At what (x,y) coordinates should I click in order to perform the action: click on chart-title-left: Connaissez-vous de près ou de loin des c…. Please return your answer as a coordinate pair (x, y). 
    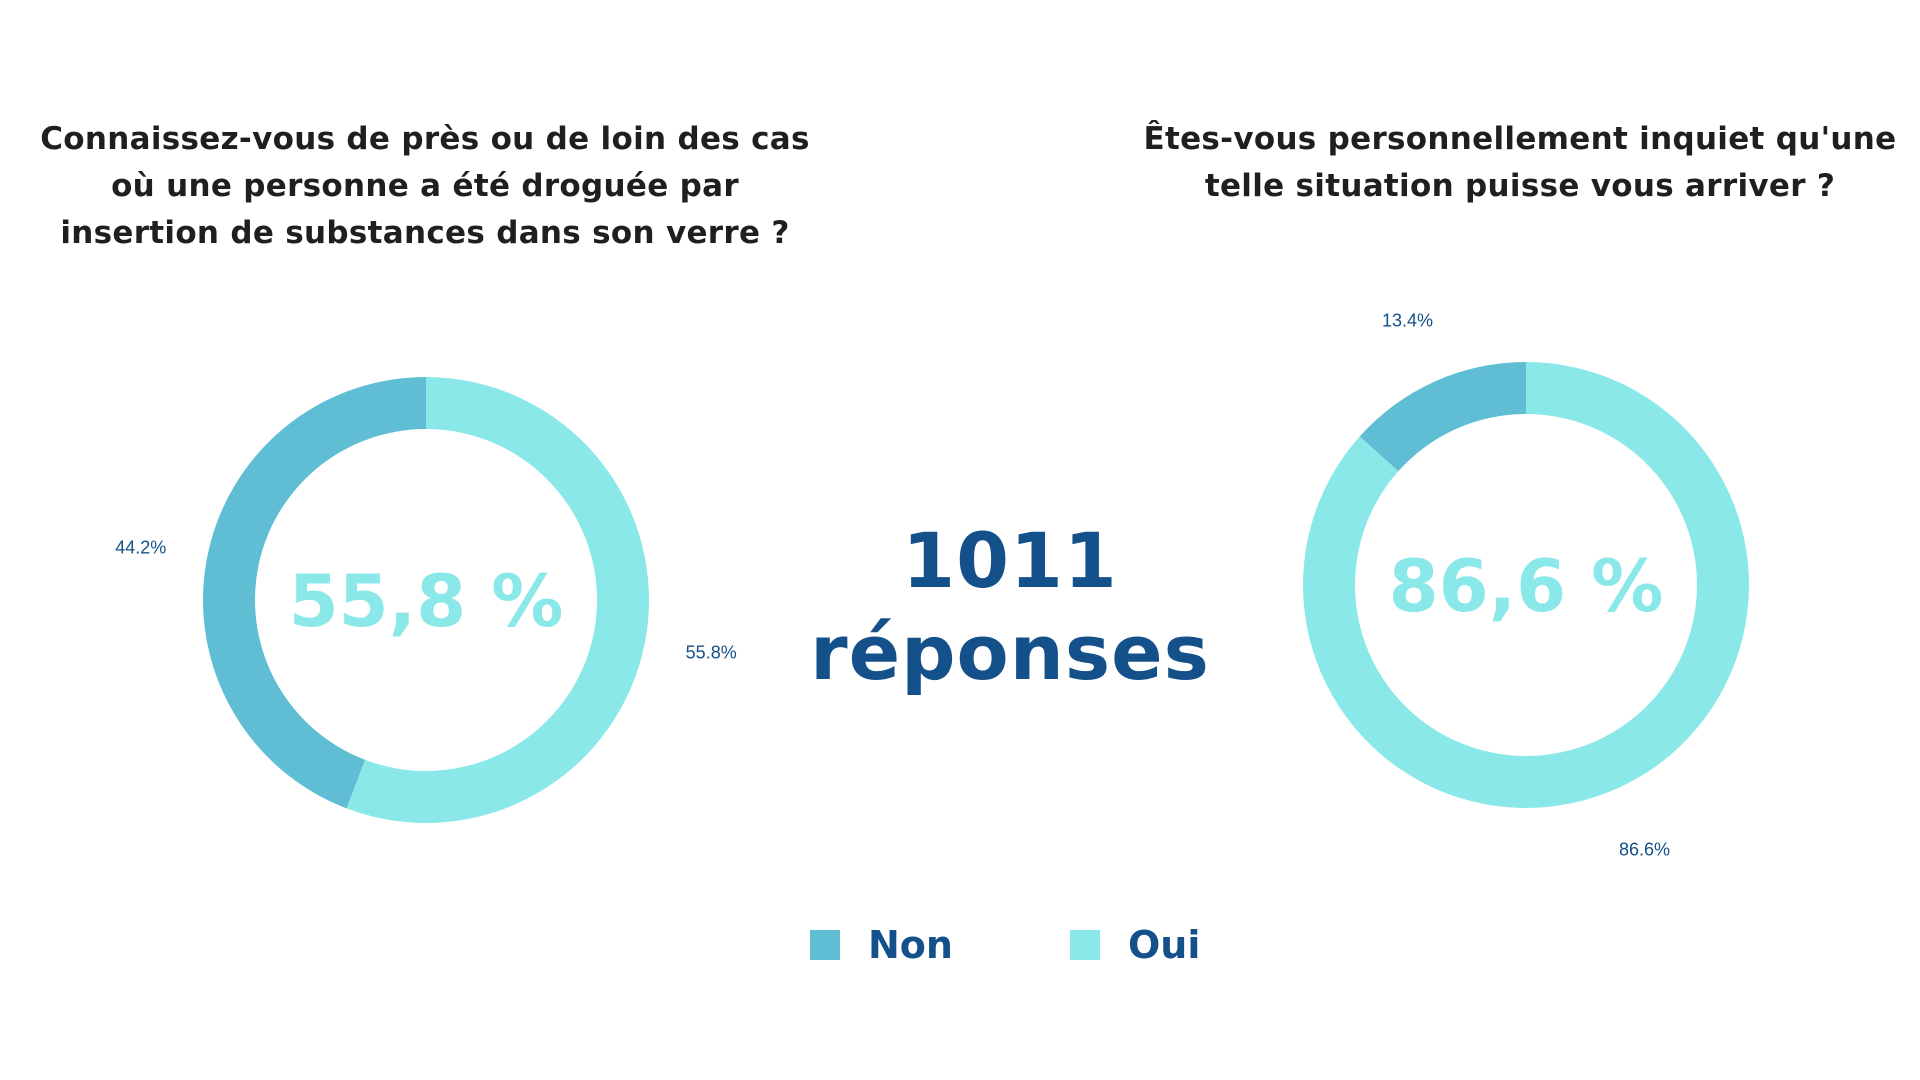
    Looking at the image, I should click on (425, 186).